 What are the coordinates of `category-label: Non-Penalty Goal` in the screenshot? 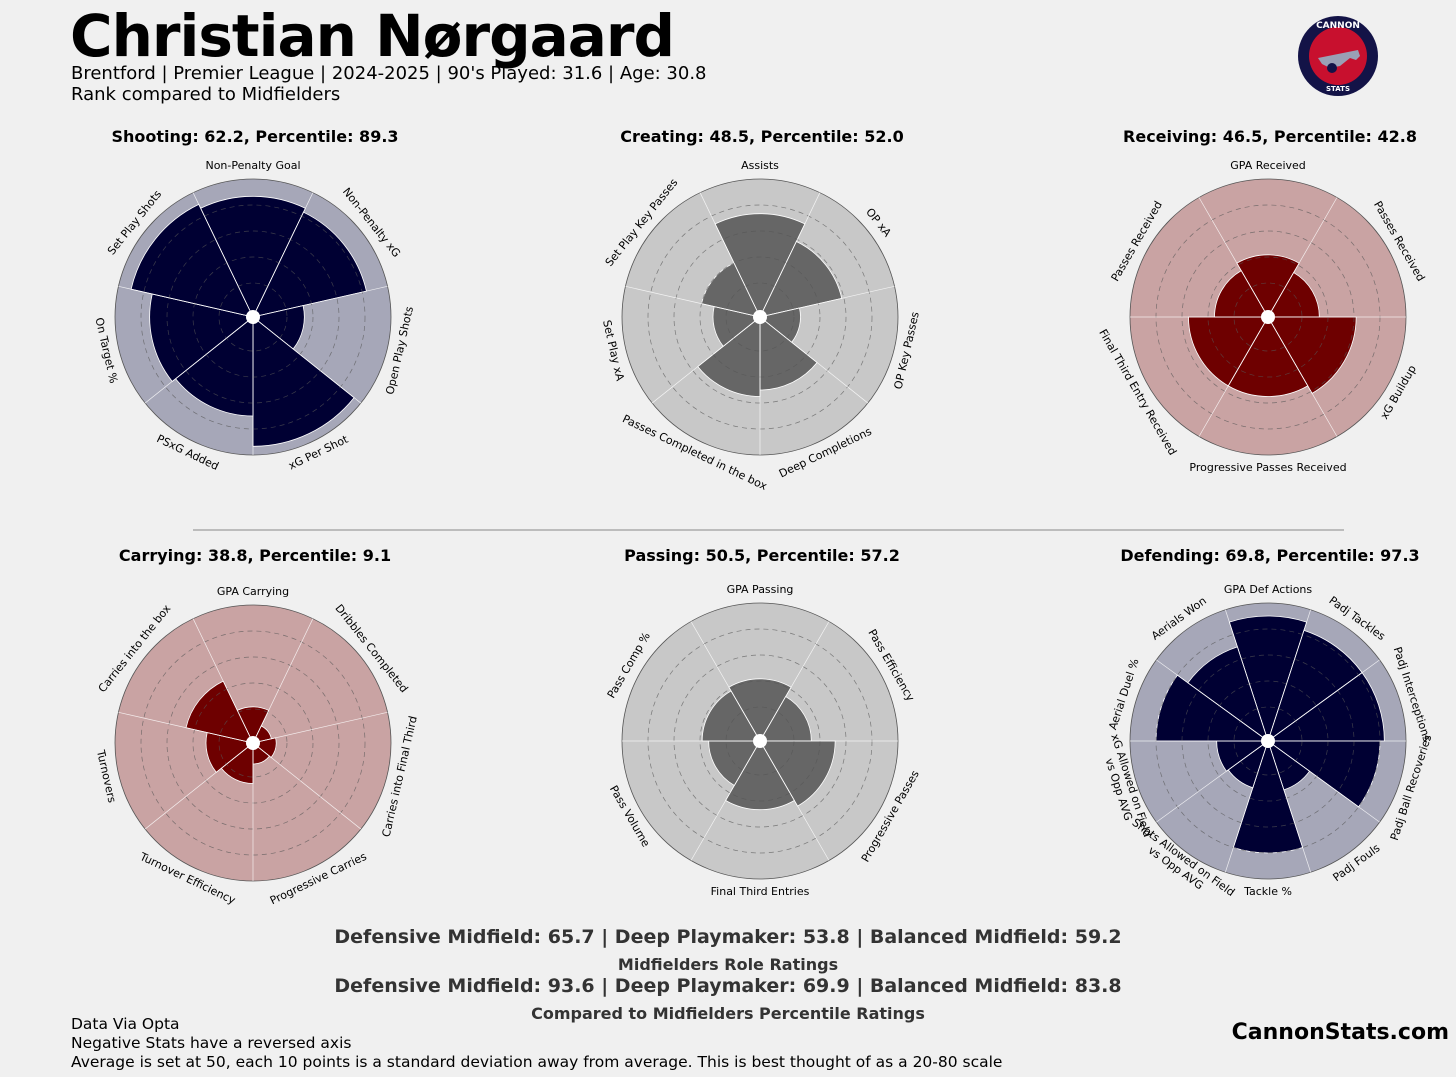 It's located at (252, 165).